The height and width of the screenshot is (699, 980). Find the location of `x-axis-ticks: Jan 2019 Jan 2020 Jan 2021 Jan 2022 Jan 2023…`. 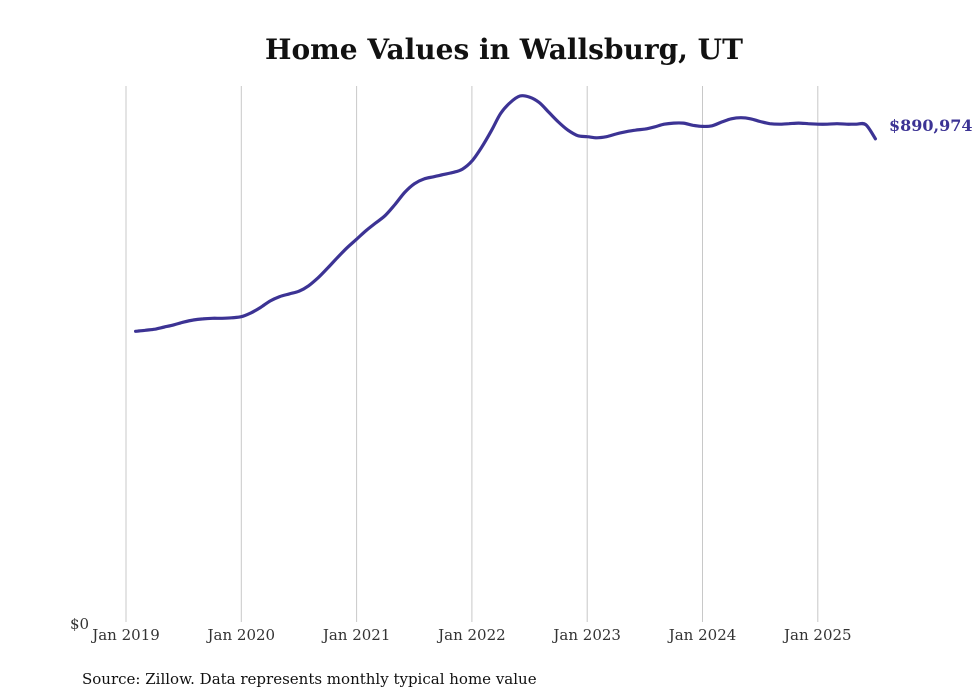

x-axis-ticks: Jan 2019 Jan 2020 Jan 2021 Jan 2022 Jan 2023… is located at coordinates (470, 635).